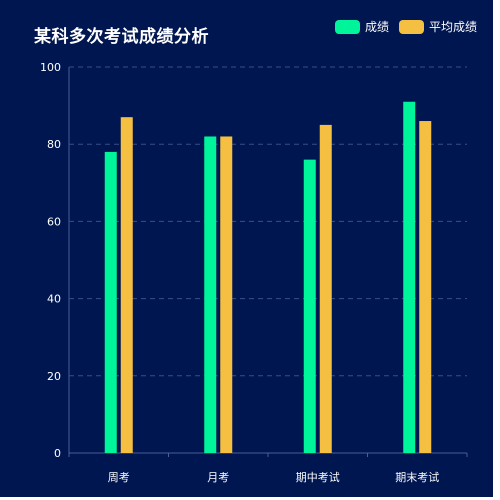 This screenshot has height=500, width=500. I want to click on x-tick-label: 期中考试, so click(318, 477).